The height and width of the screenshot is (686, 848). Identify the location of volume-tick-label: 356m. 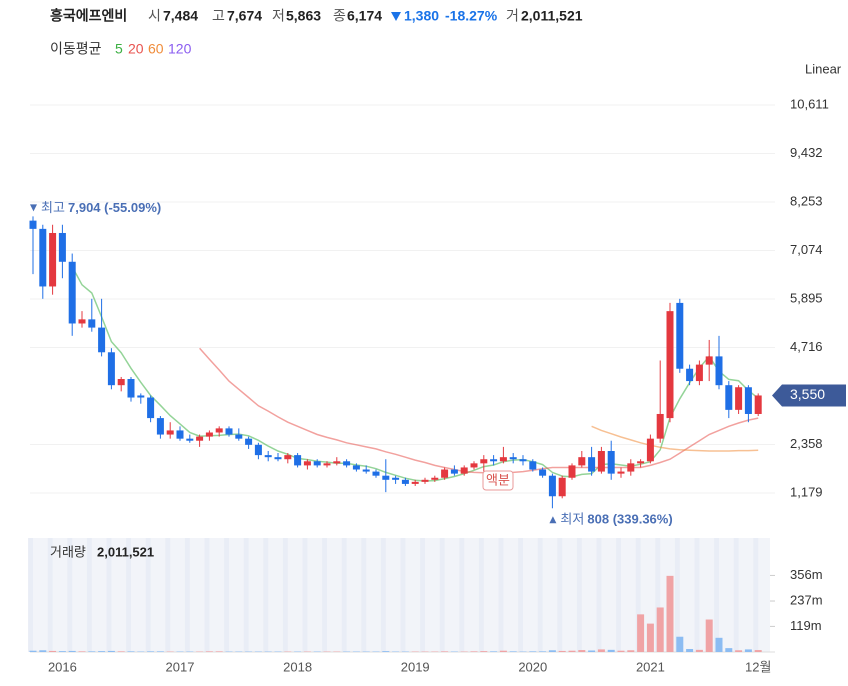
(806, 574).